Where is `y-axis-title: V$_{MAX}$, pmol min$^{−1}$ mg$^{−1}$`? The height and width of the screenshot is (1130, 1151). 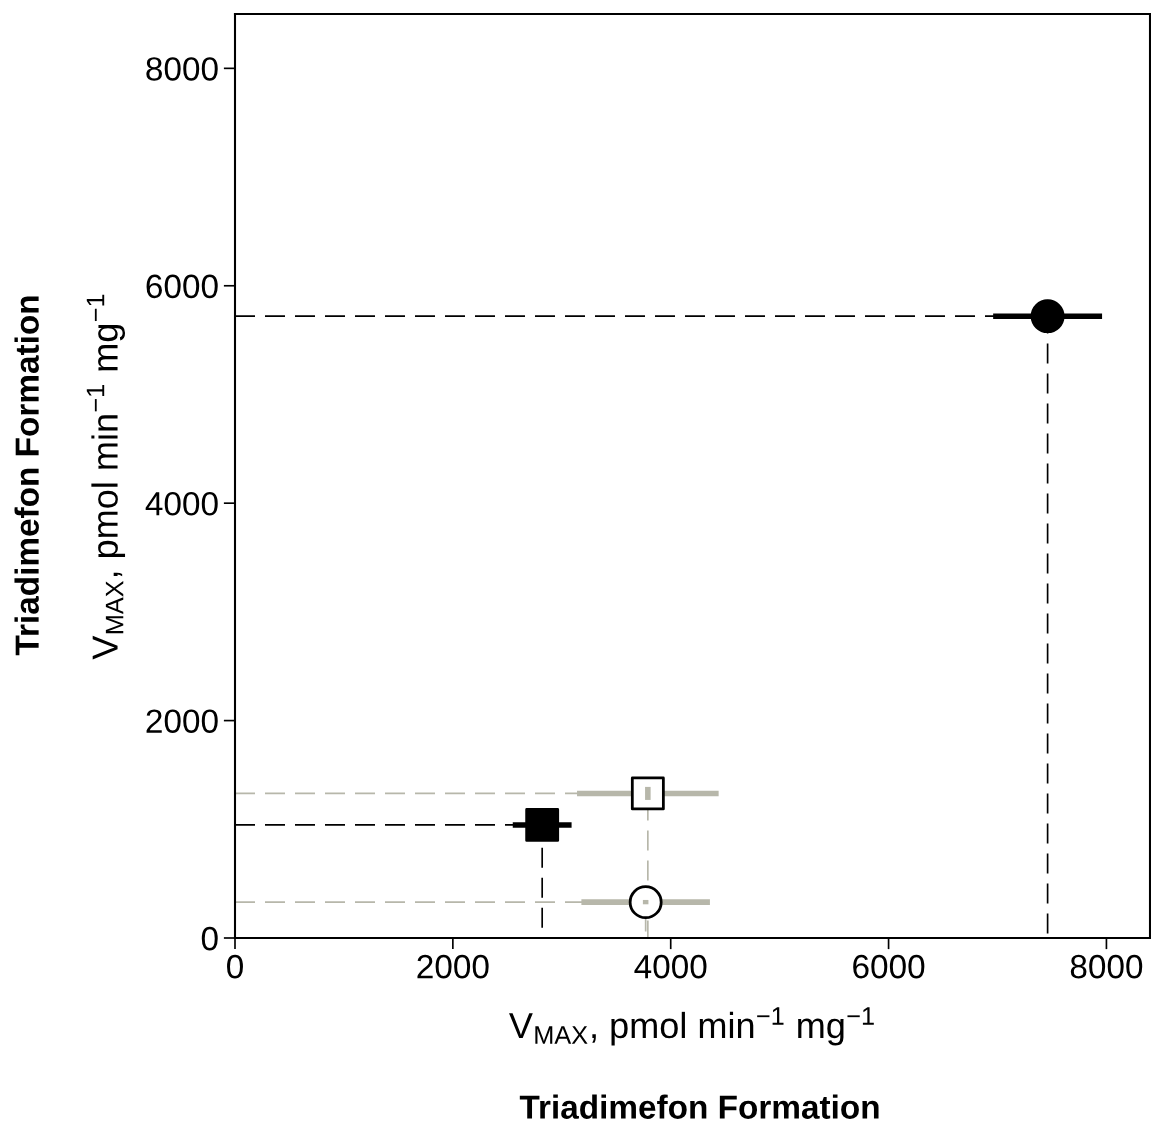 y-axis-title: V$_{MAX}$, pmol min$^{−1}$ mg$^{−1}$ is located at coordinates (106, 477).